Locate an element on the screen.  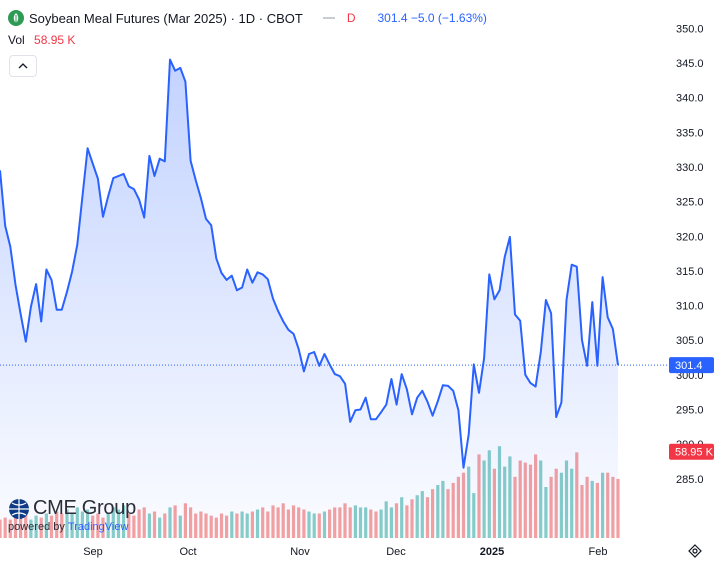
y-tick-label: 335.0 is located at coordinates (690, 133).